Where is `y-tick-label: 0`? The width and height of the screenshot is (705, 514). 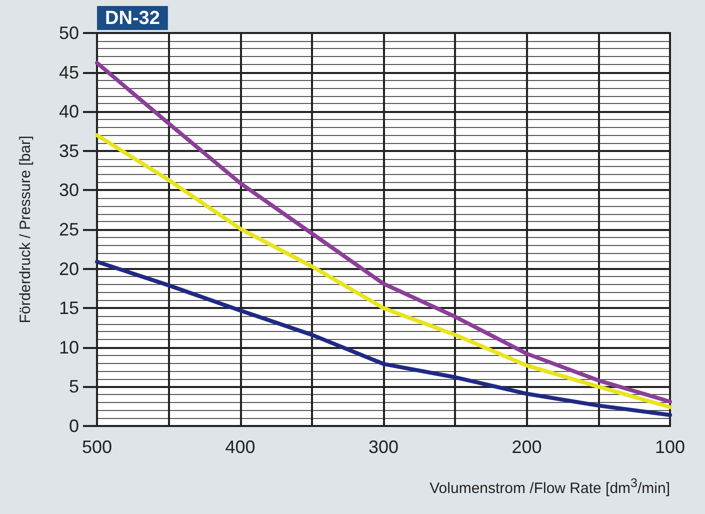 y-tick-label: 0 is located at coordinates (73, 426).